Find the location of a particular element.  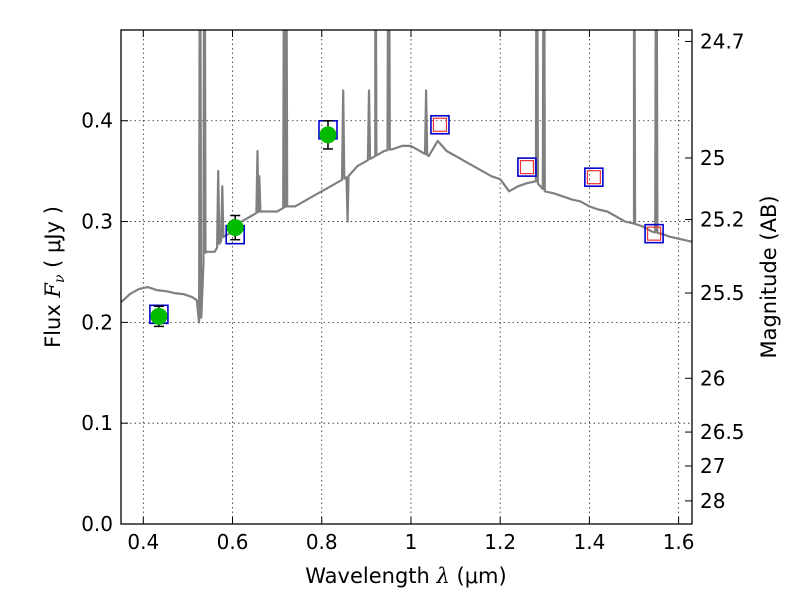

y2-tick-label: 25.2 is located at coordinates (722, 220).